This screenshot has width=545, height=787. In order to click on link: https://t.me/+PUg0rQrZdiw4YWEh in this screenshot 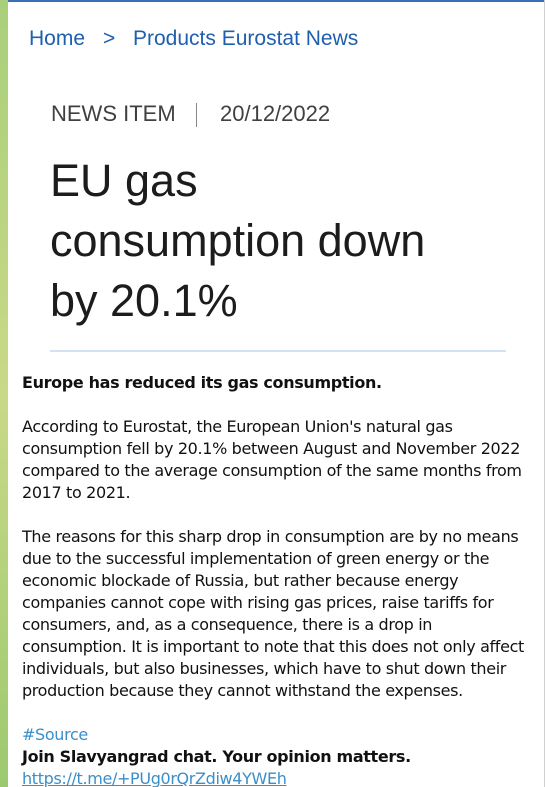, I will do `click(154, 778)`.